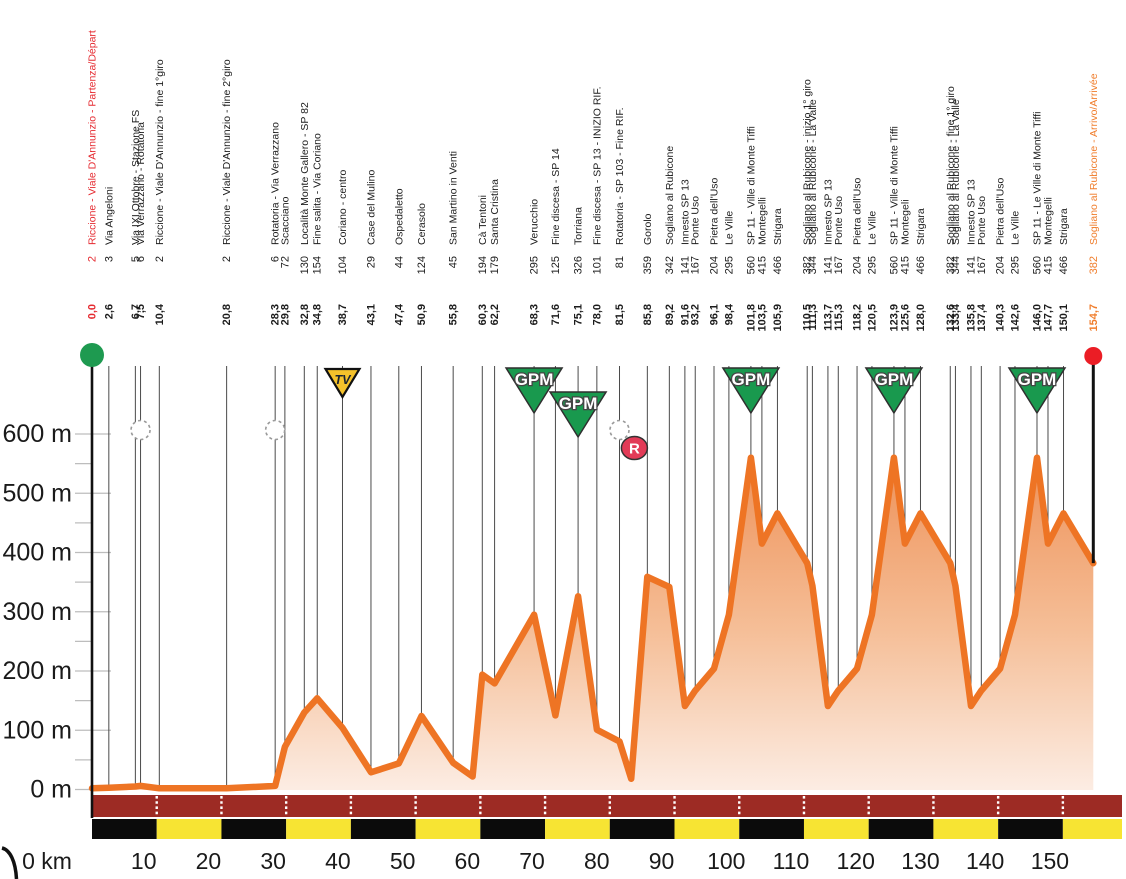 This screenshot has width=1126, height=879. What do you see at coordinates (729, 314) in the screenshot?
I see `waypoint-km-label: 98,4` at bounding box center [729, 314].